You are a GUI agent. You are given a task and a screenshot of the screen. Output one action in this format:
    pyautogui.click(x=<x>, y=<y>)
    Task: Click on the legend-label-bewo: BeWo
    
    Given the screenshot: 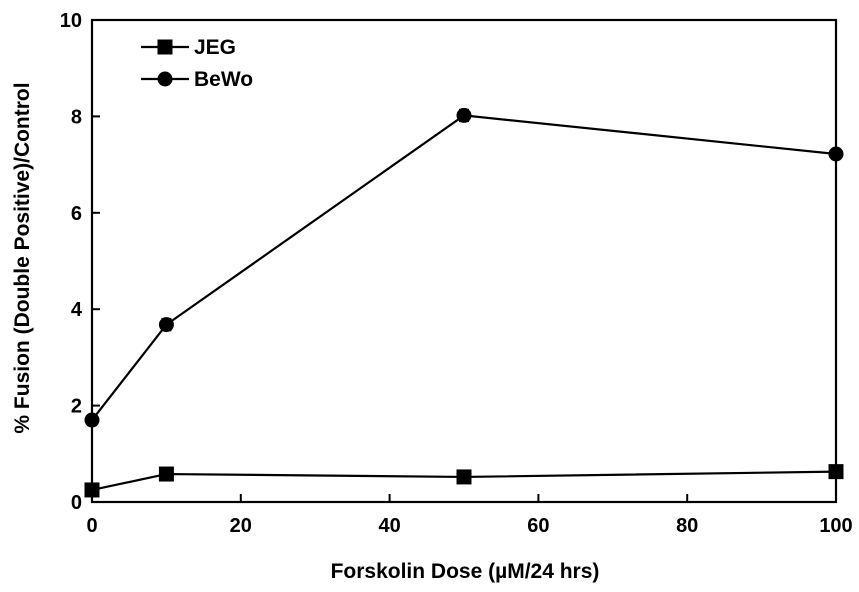 What is the action you would take?
    pyautogui.click(x=223, y=79)
    